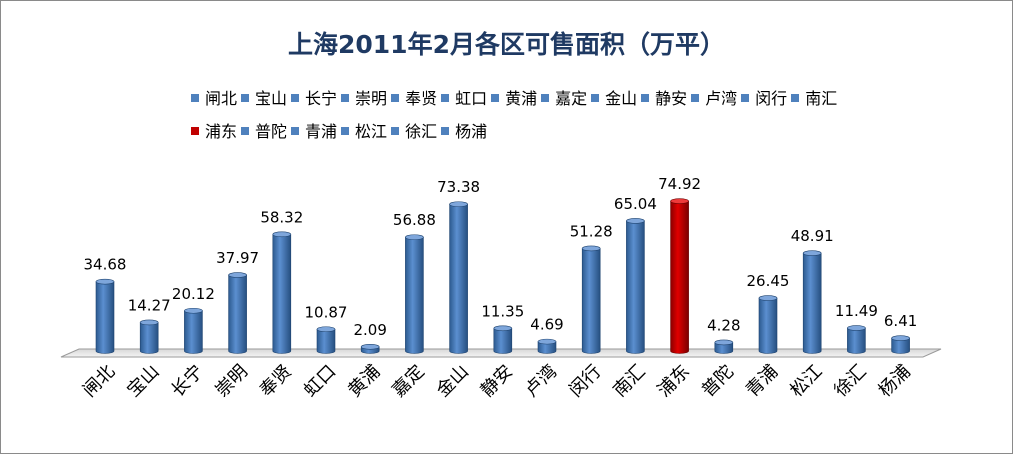  What do you see at coordinates (806, 381) in the screenshot?
I see `x-tick-label: 松江` at bounding box center [806, 381].